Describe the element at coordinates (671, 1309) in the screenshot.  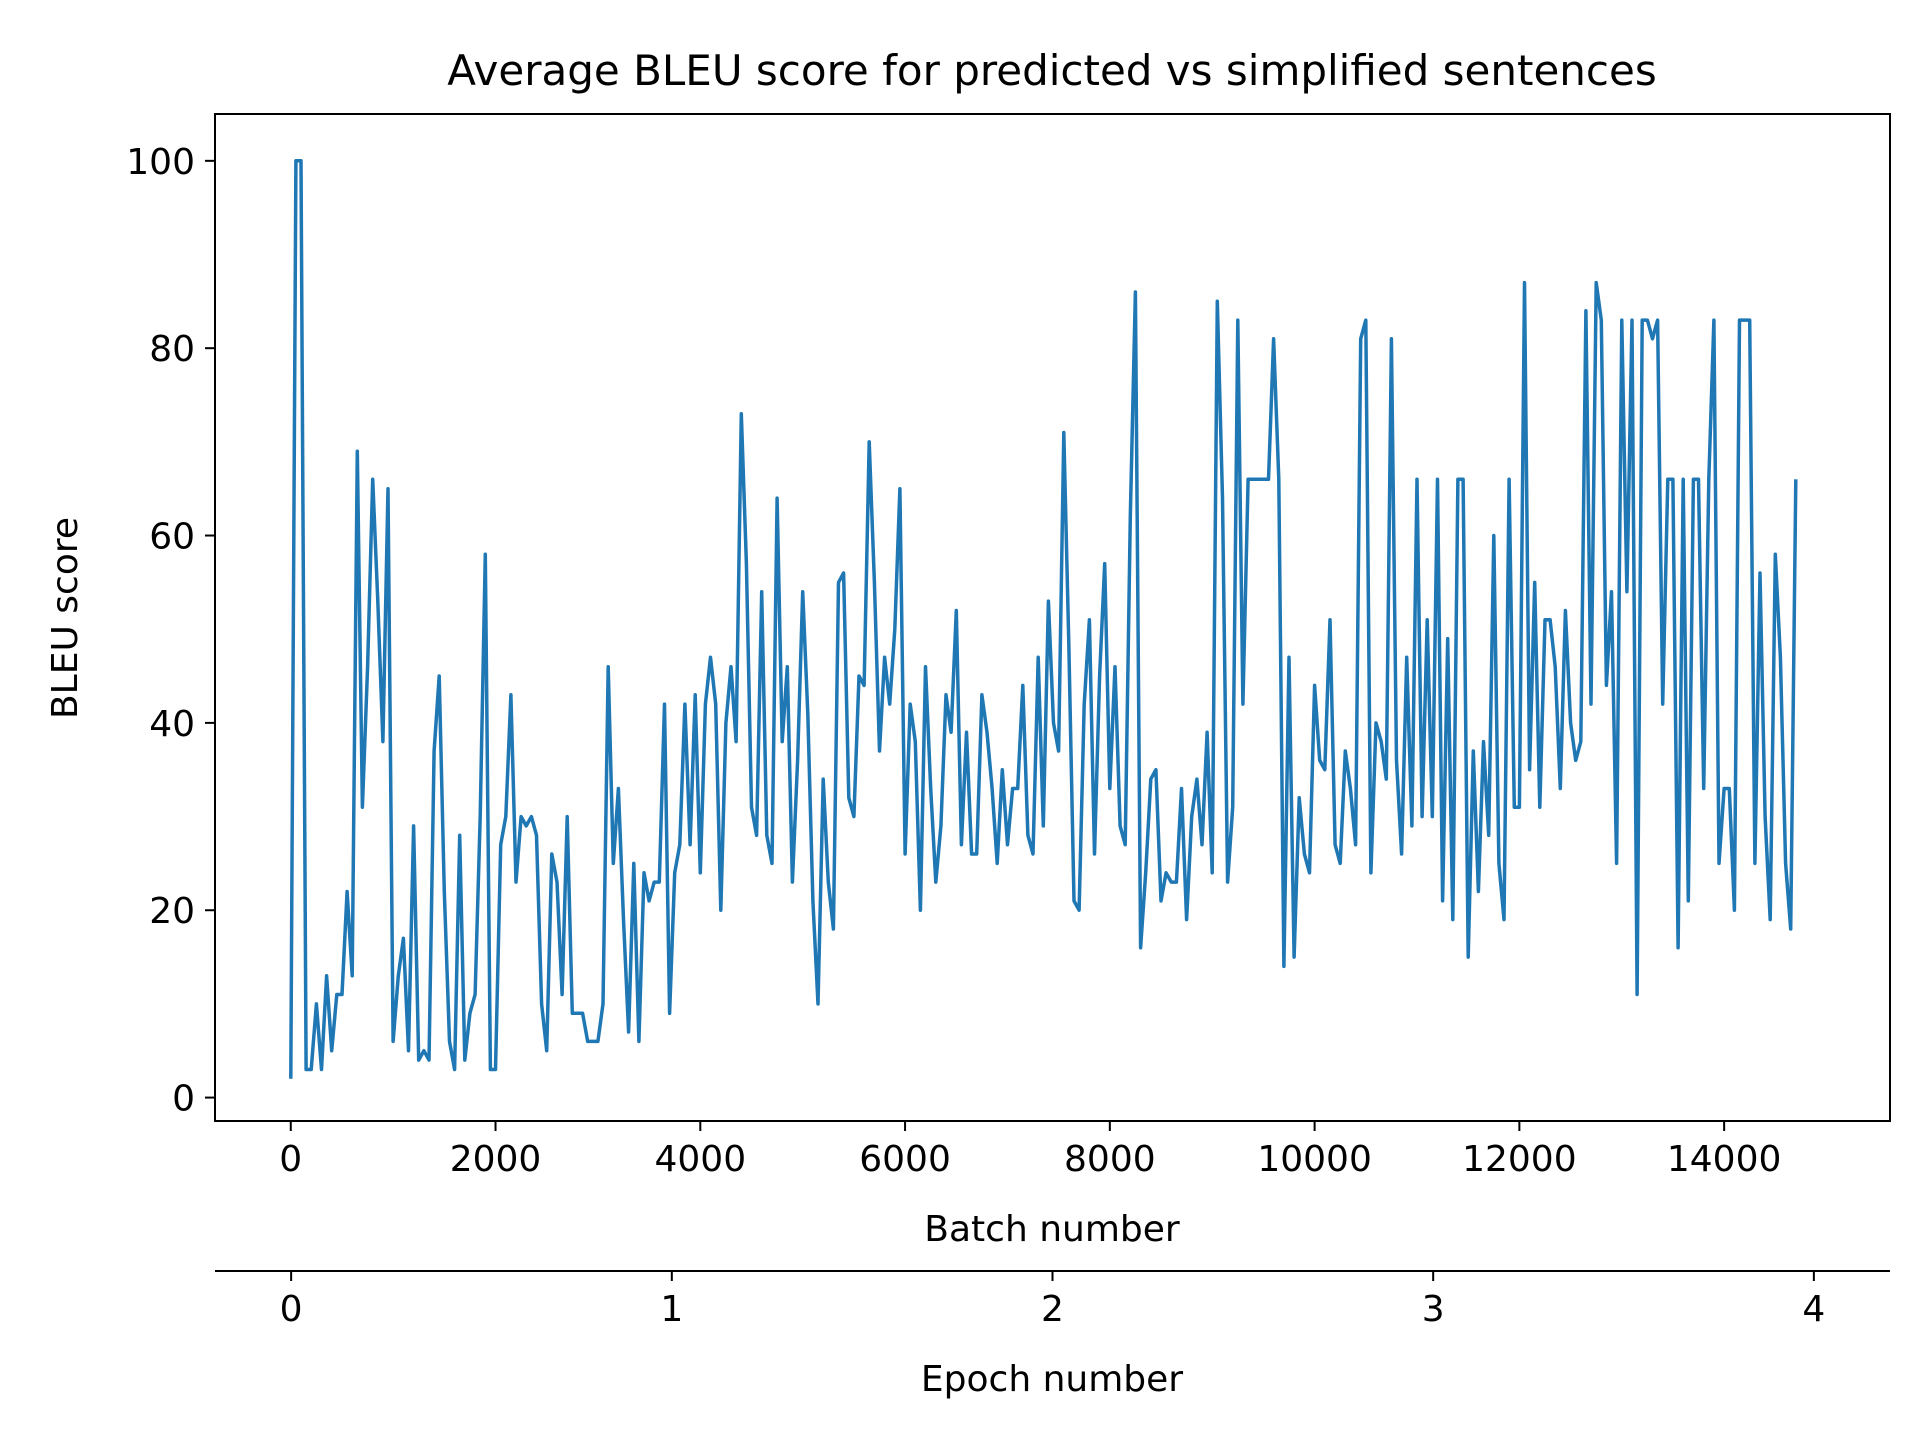
I see `epoch-tick-label: 1` at that location.